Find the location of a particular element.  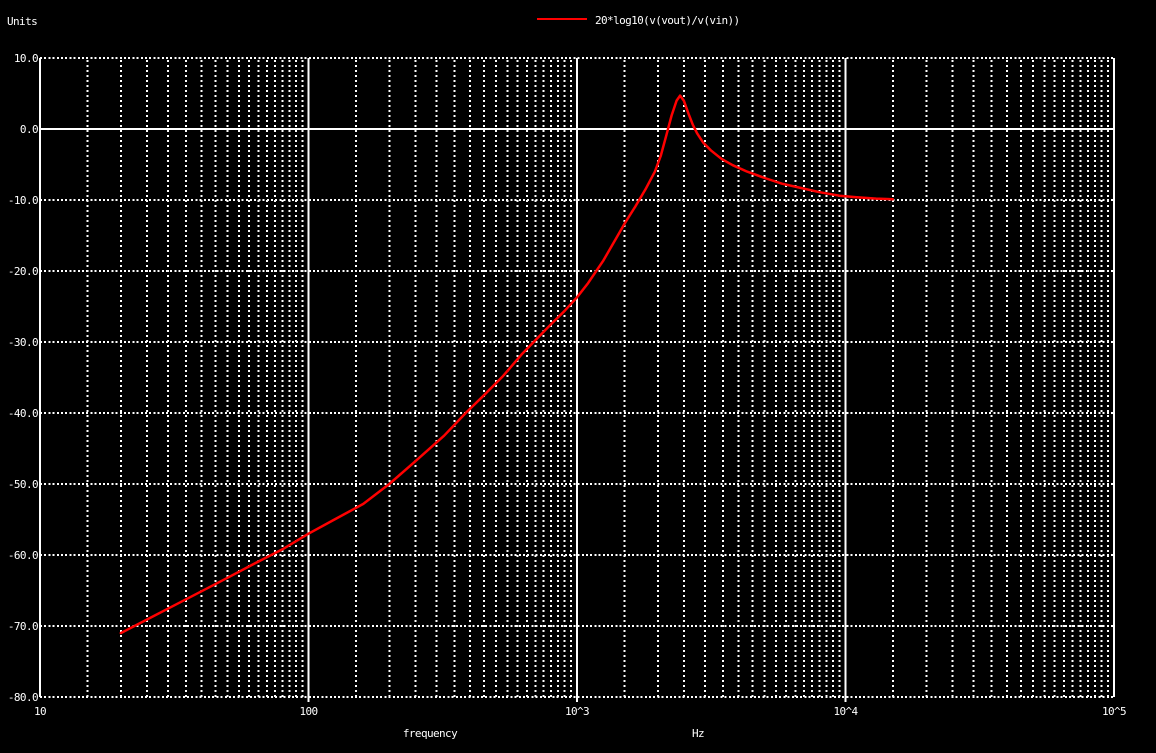

y-tick-label: -20.0 is located at coordinates (23, 271).